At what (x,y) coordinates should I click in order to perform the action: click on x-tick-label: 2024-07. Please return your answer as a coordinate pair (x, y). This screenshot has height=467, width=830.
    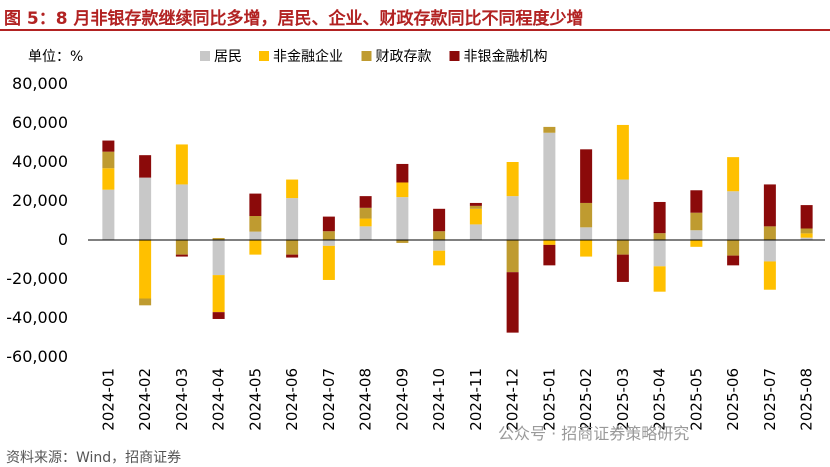
    Looking at the image, I should click on (329, 399).